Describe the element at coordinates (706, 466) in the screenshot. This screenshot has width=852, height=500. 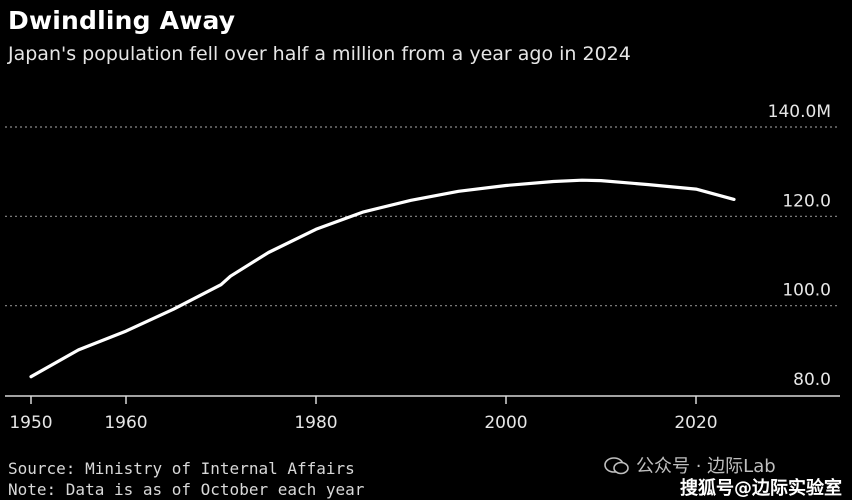
I see `watermark-text: 公众号 · 边际Lab` at that location.